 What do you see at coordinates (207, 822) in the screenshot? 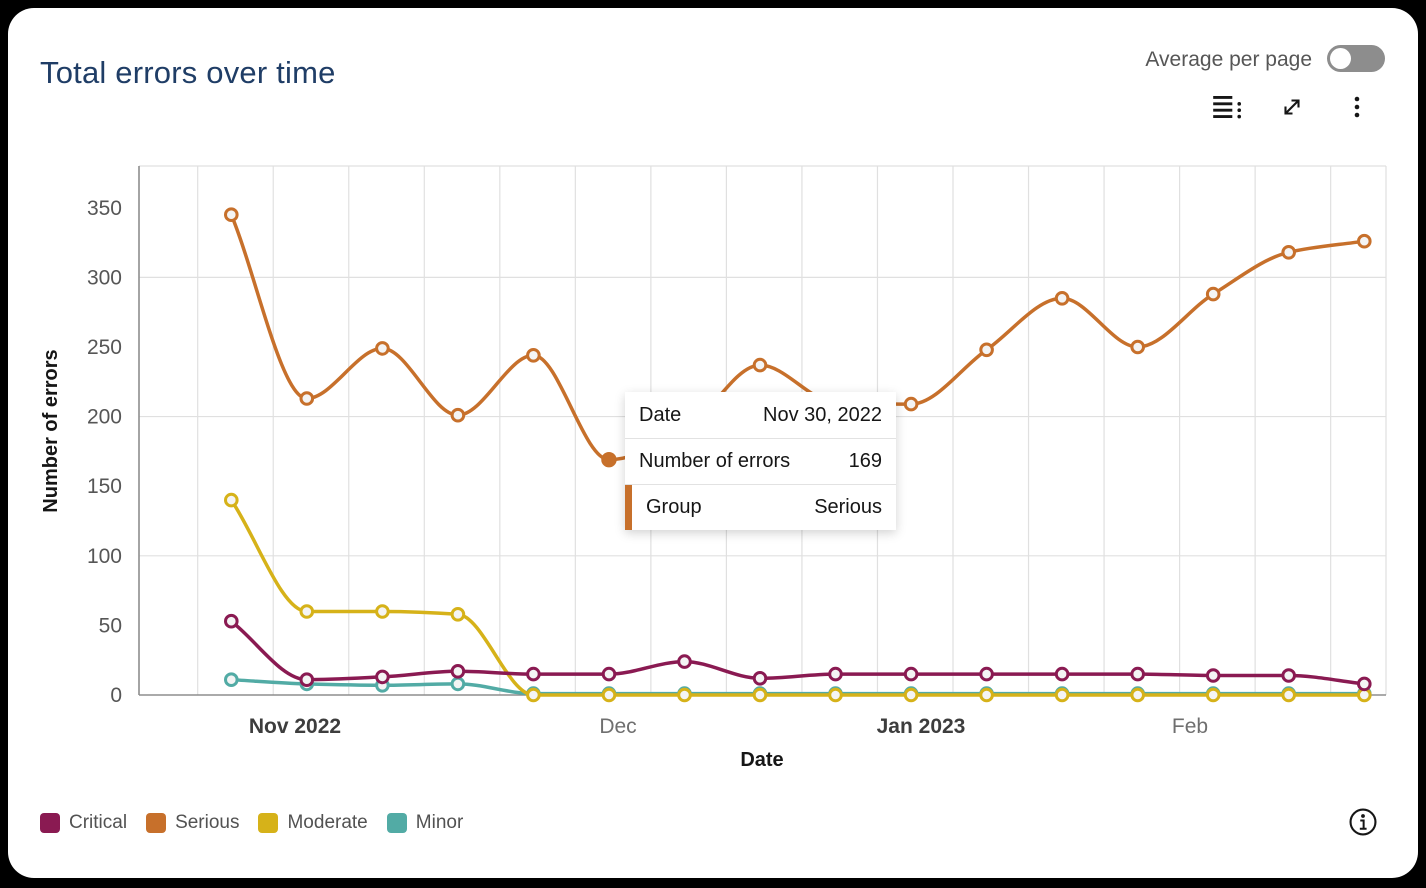
I see `legend-label: Serious` at bounding box center [207, 822].